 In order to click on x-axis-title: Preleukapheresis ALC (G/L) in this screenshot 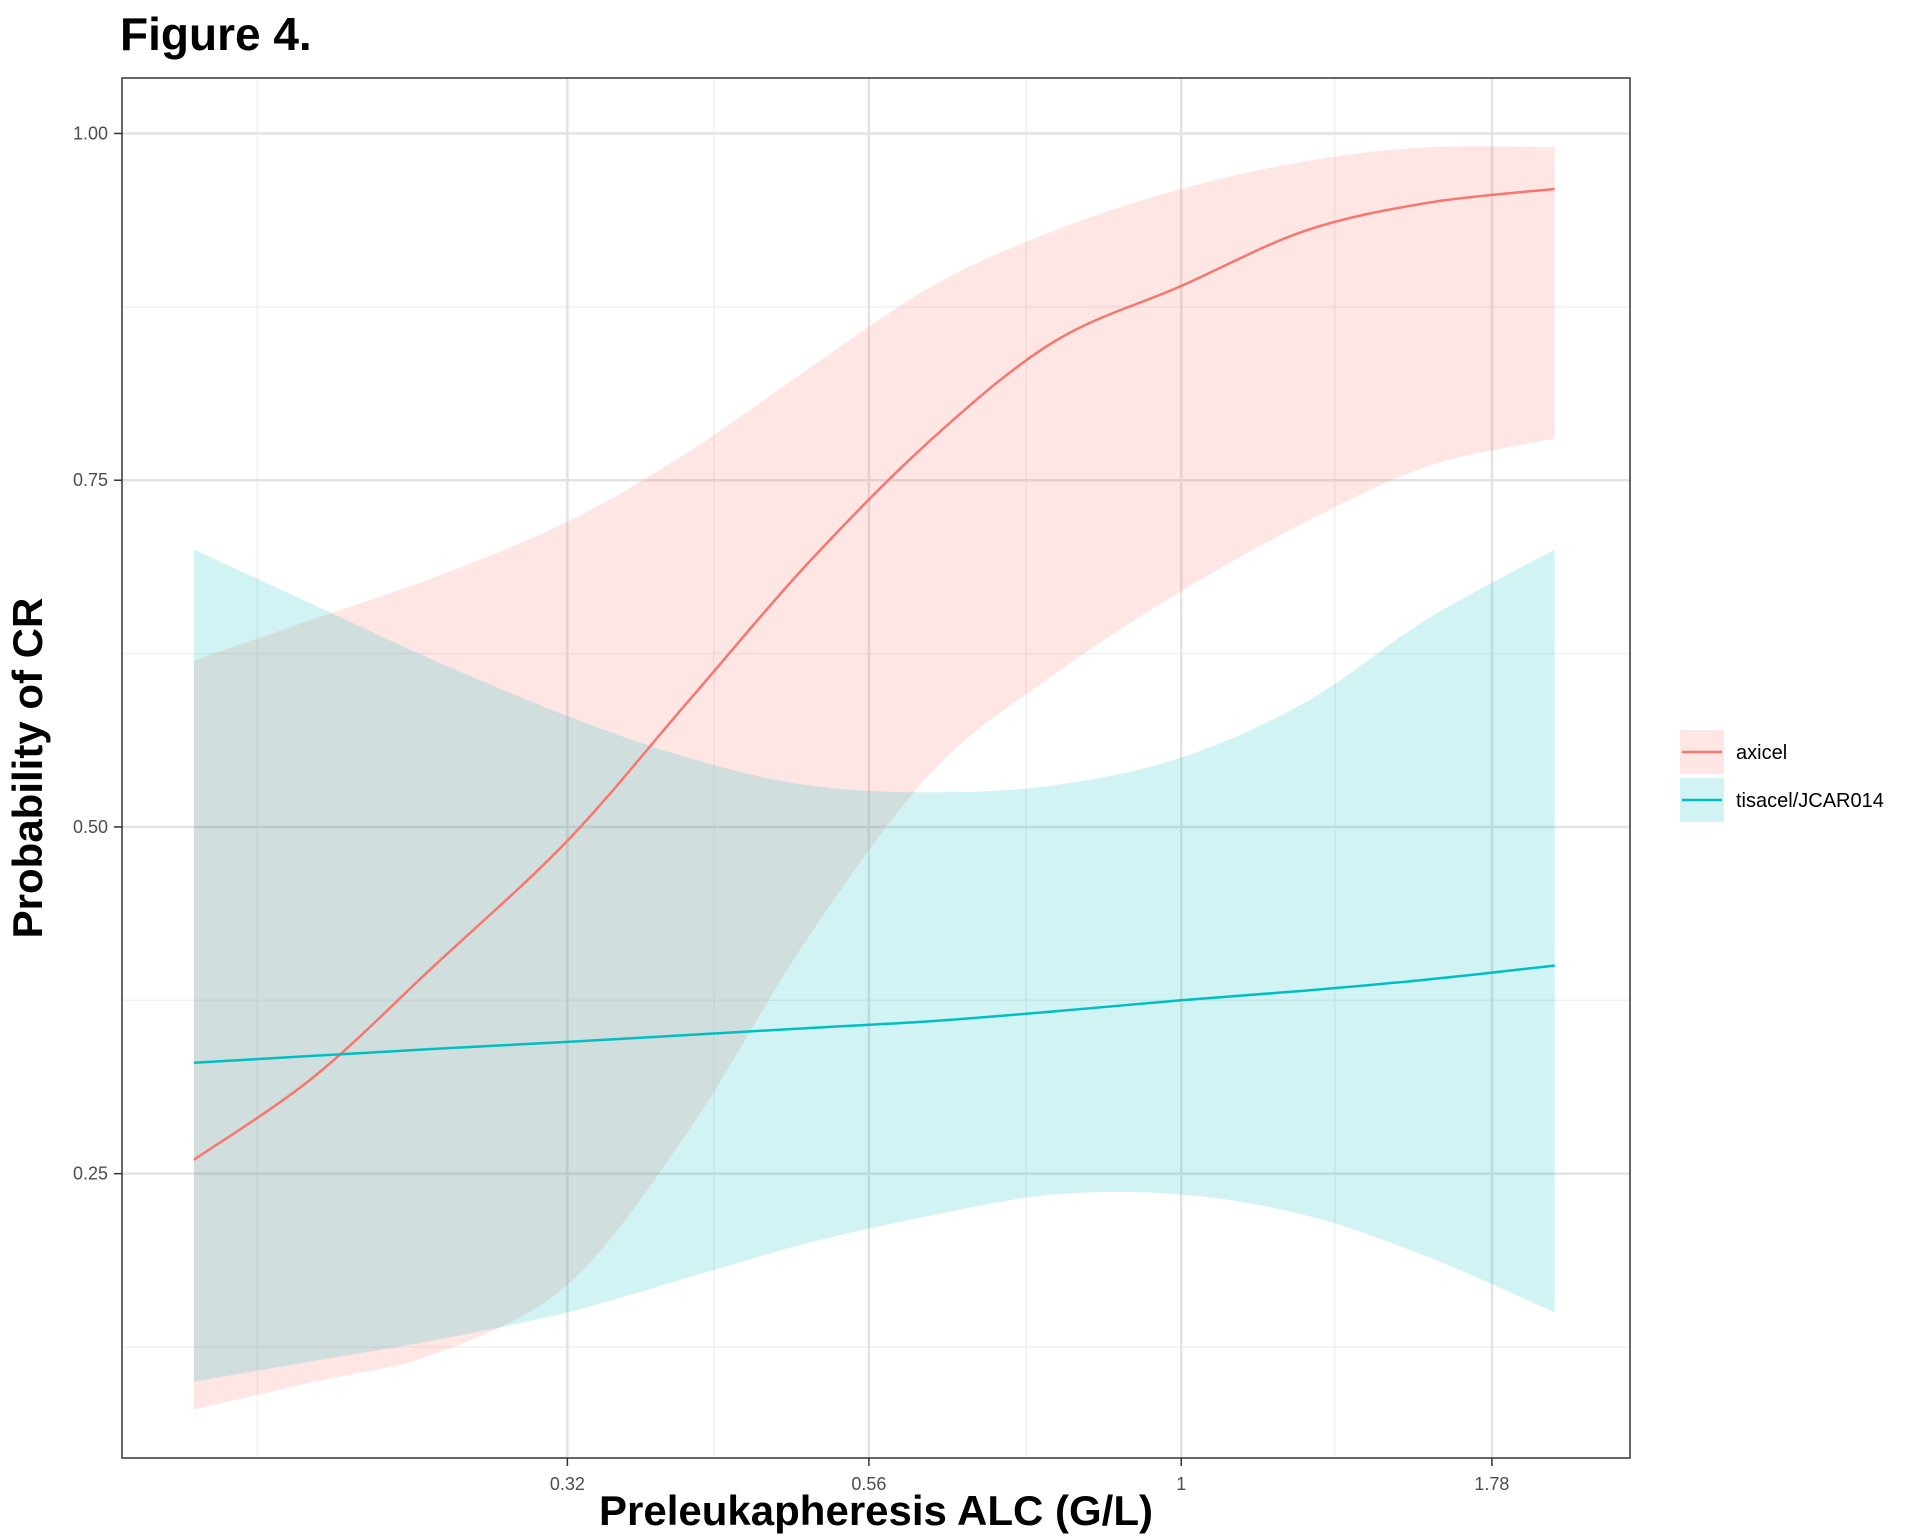, I will do `click(876, 1510)`.